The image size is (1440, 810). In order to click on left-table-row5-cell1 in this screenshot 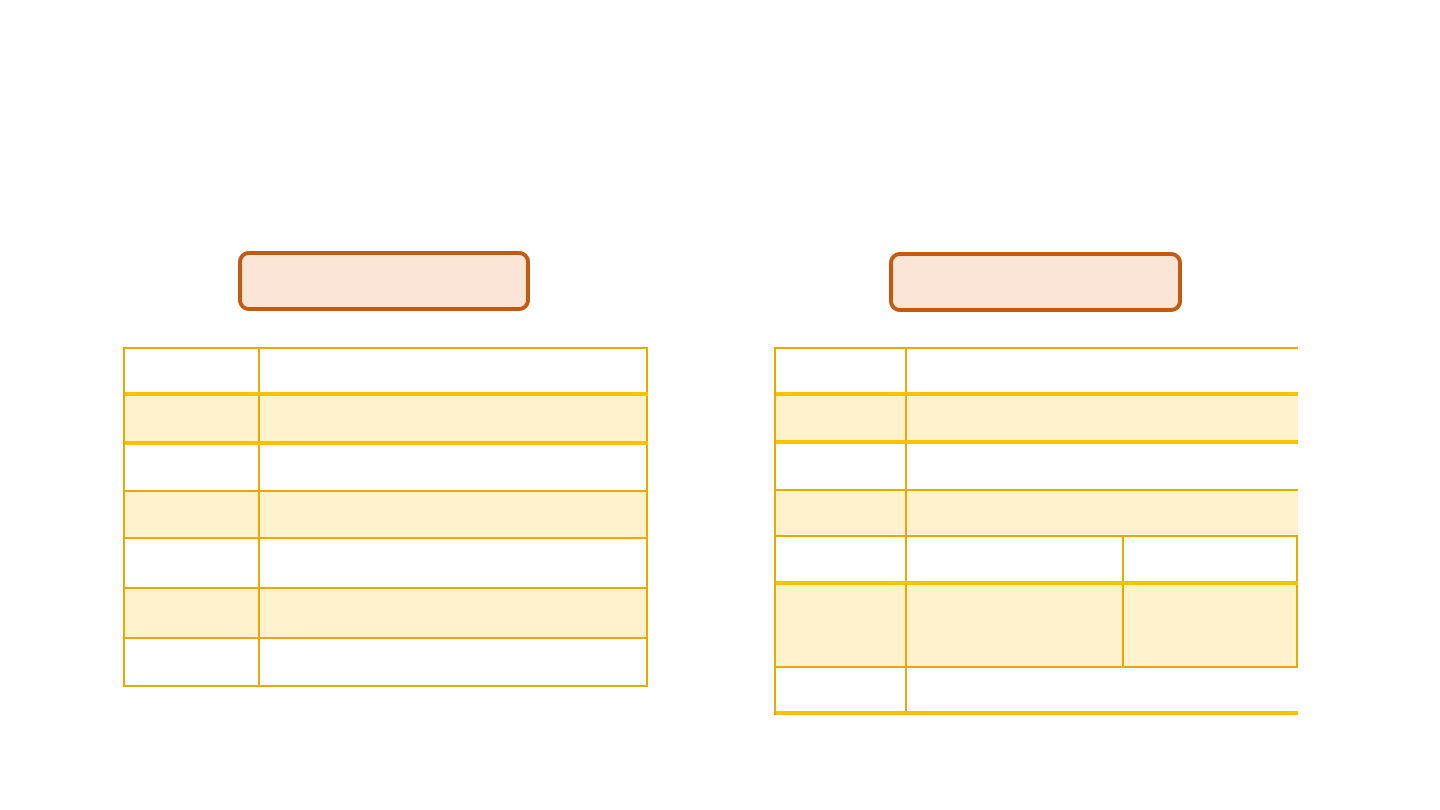, I will do `click(192, 563)`.